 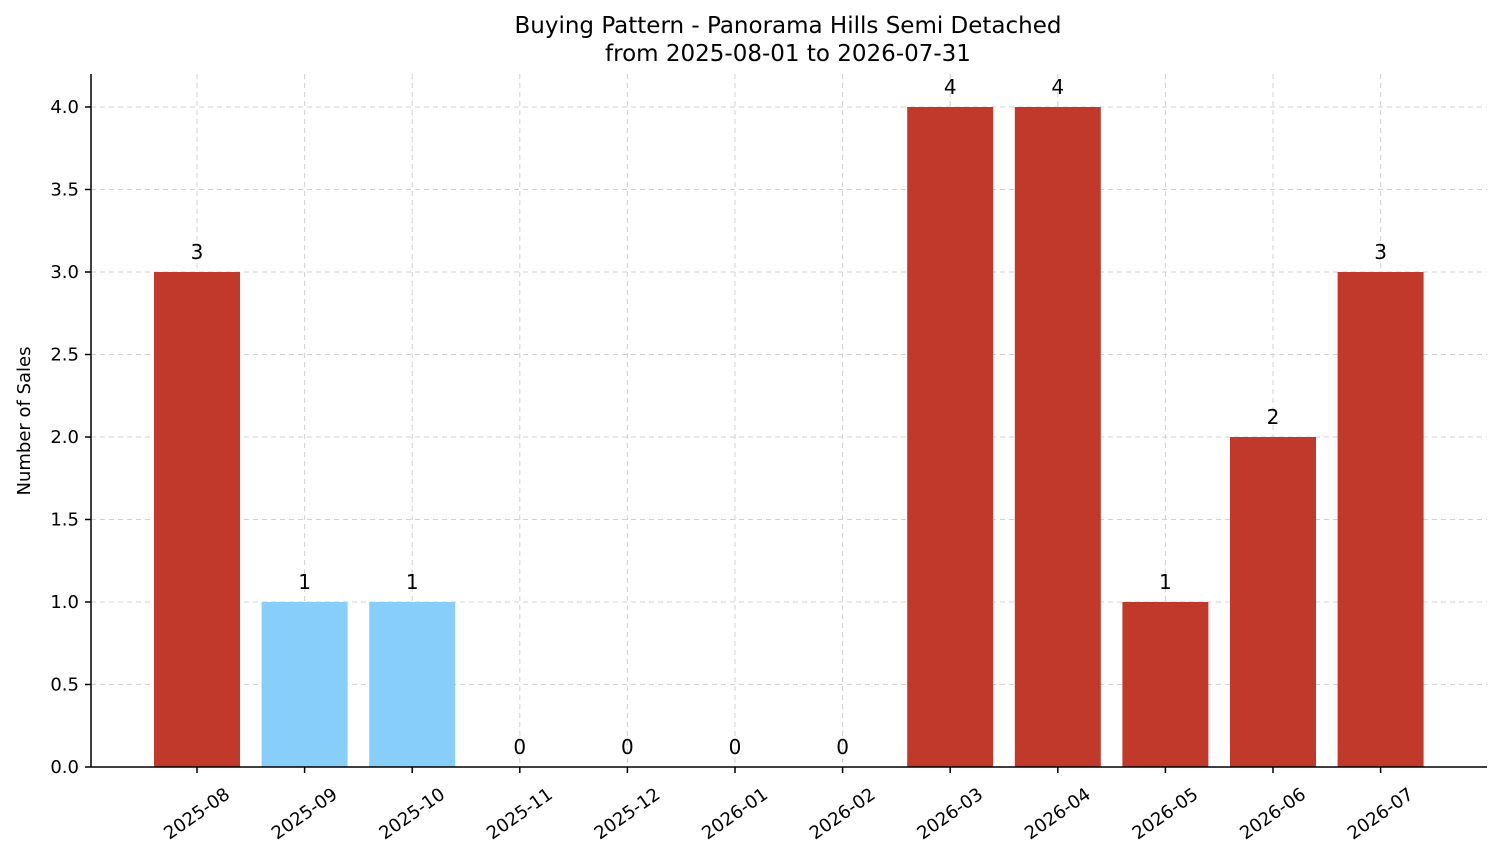 What do you see at coordinates (64, 272) in the screenshot?
I see `y-tick-label: 3.0` at bounding box center [64, 272].